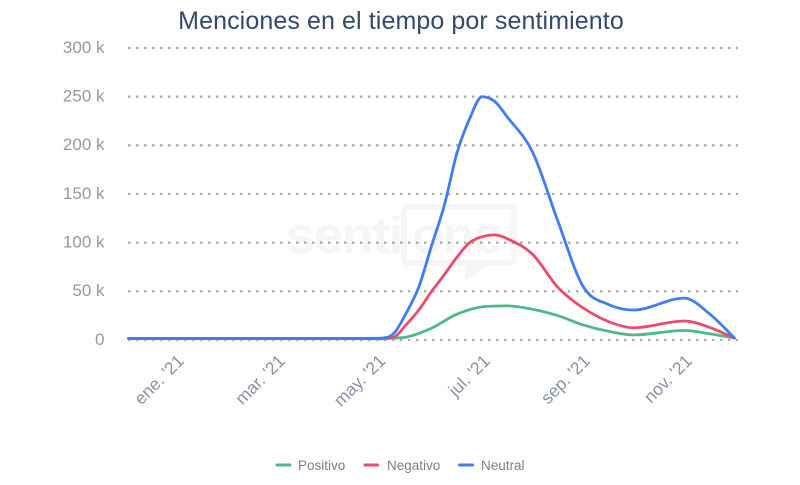 The image size is (800, 485). I want to click on svg-text: Negativo, so click(413, 465).